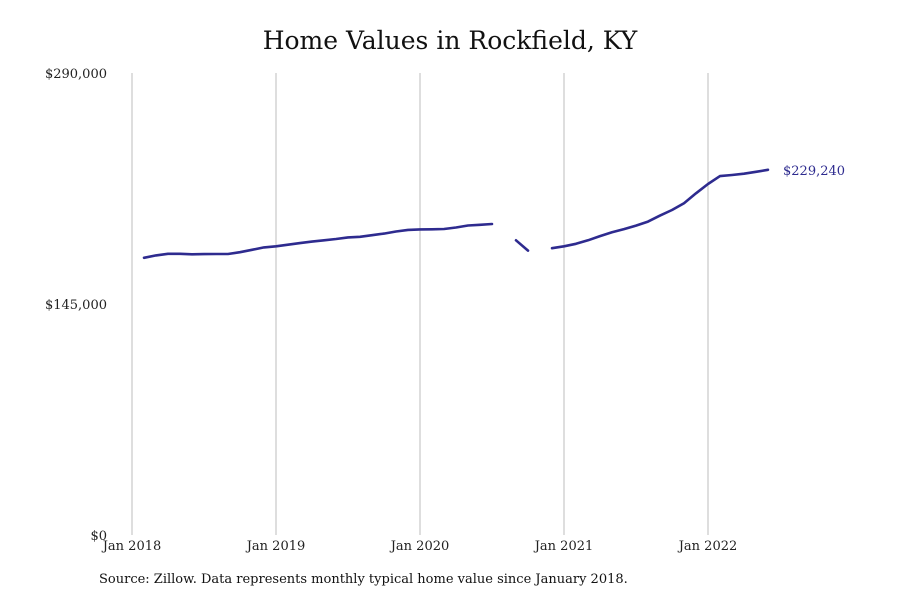 Image resolution: width=900 pixels, height=600 pixels. Describe the element at coordinates (450, 40) in the screenshot. I see `chart-title: Home Values in Rockfield, KY` at that location.